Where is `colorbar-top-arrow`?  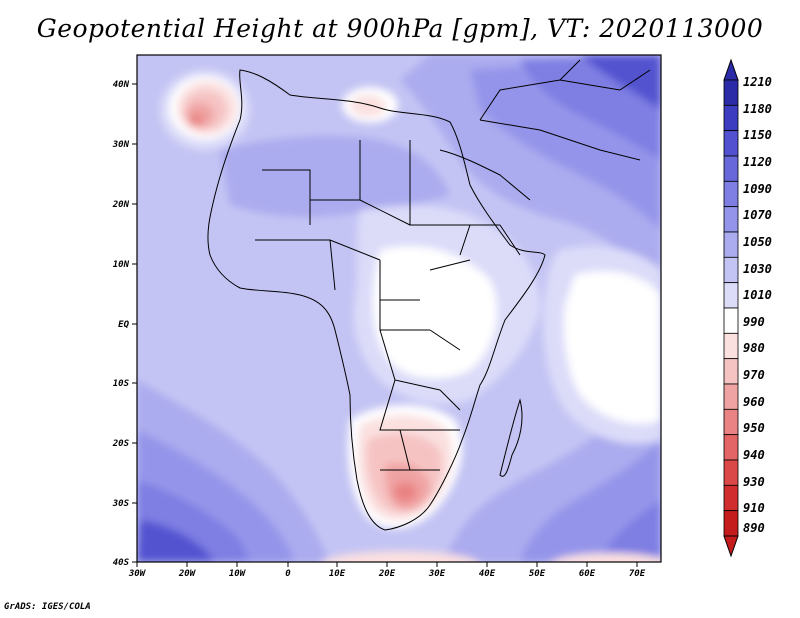
colorbar-top-arrow is located at coordinates (731, 69).